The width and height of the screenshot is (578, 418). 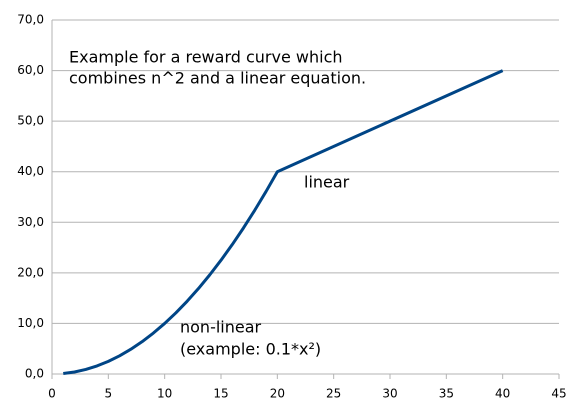 I want to click on annotation: (example: 0.1*x²), so click(x=250, y=349).